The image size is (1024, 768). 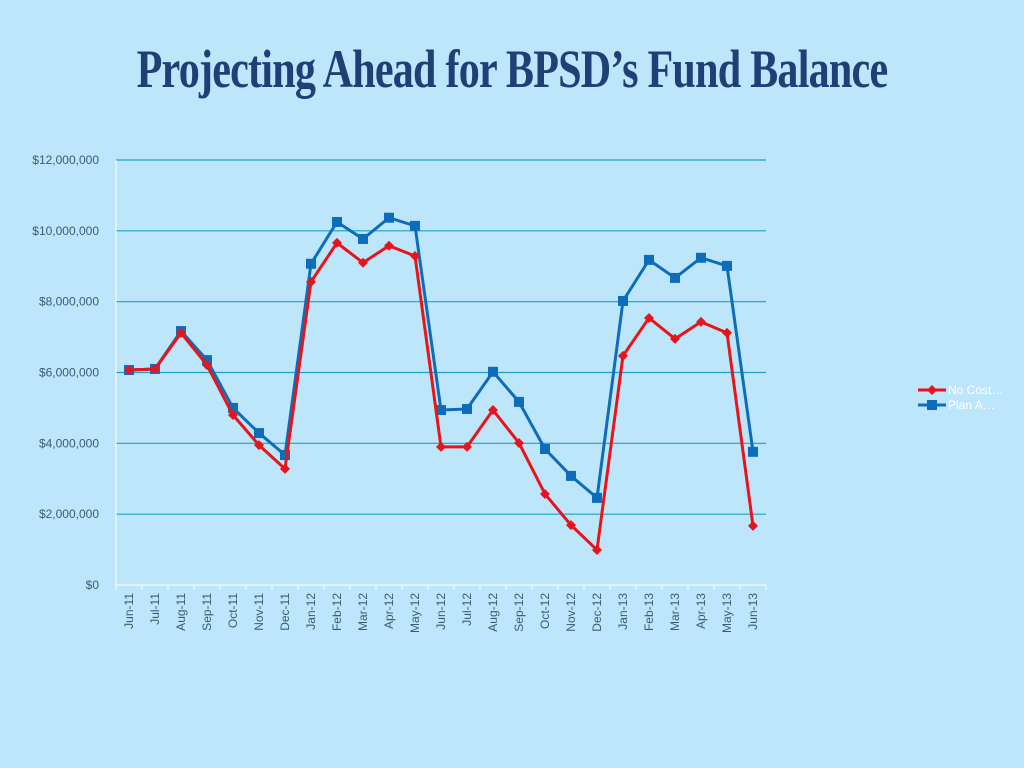 I want to click on x-tick-label: Oct-11, so click(x=233, y=610).